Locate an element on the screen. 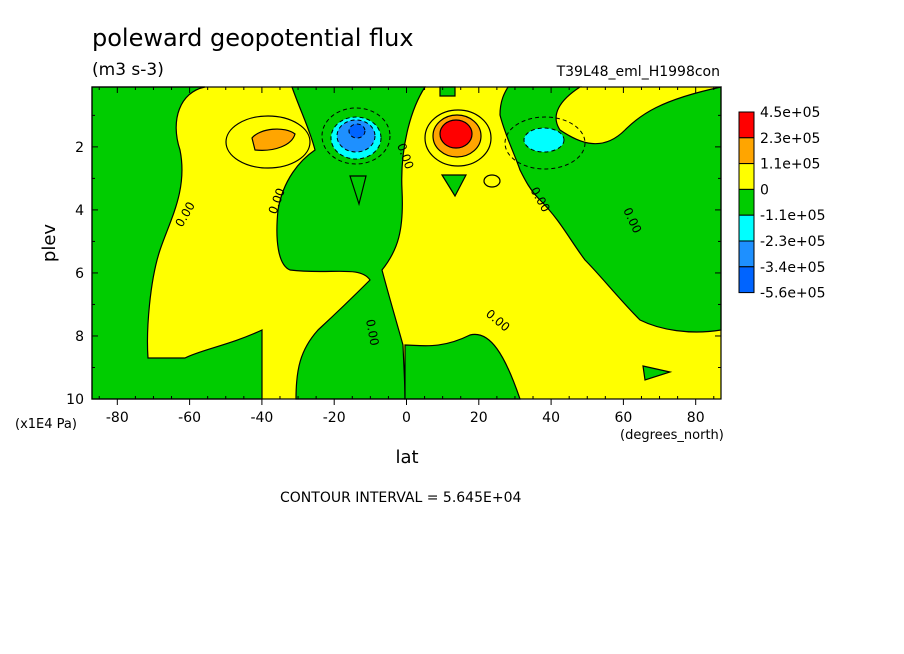 This screenshot has height=654, width=904. core-sh-positive is located at coordinates (273, 139).